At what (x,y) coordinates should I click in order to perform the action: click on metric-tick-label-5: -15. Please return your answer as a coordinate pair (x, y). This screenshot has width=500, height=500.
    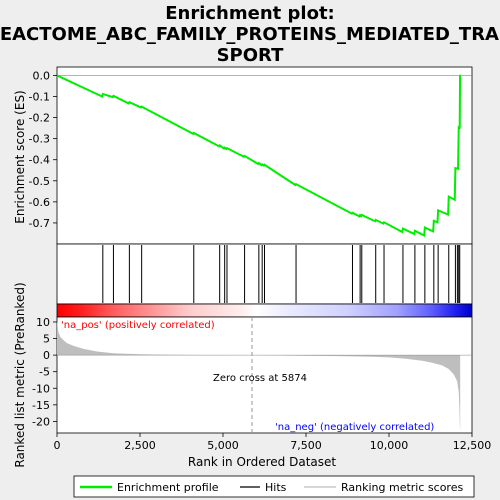
    Looking at the image, I should click on (41, 405).